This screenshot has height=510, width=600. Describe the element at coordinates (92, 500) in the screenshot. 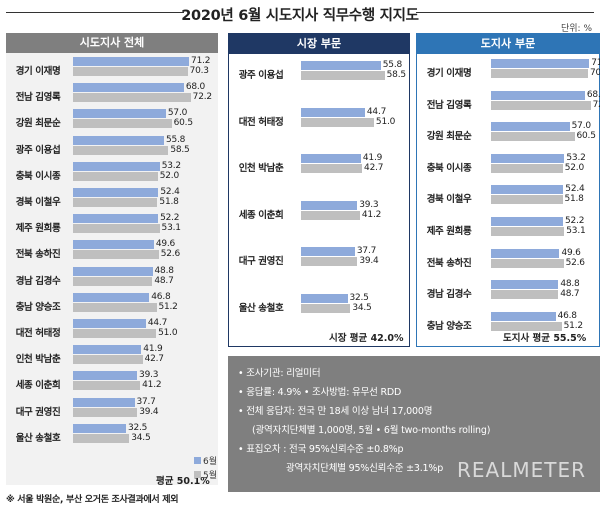

I see `footnote: ※ 서울 박원순, 부산 오거돈 조사결과에서 제외` at that location.